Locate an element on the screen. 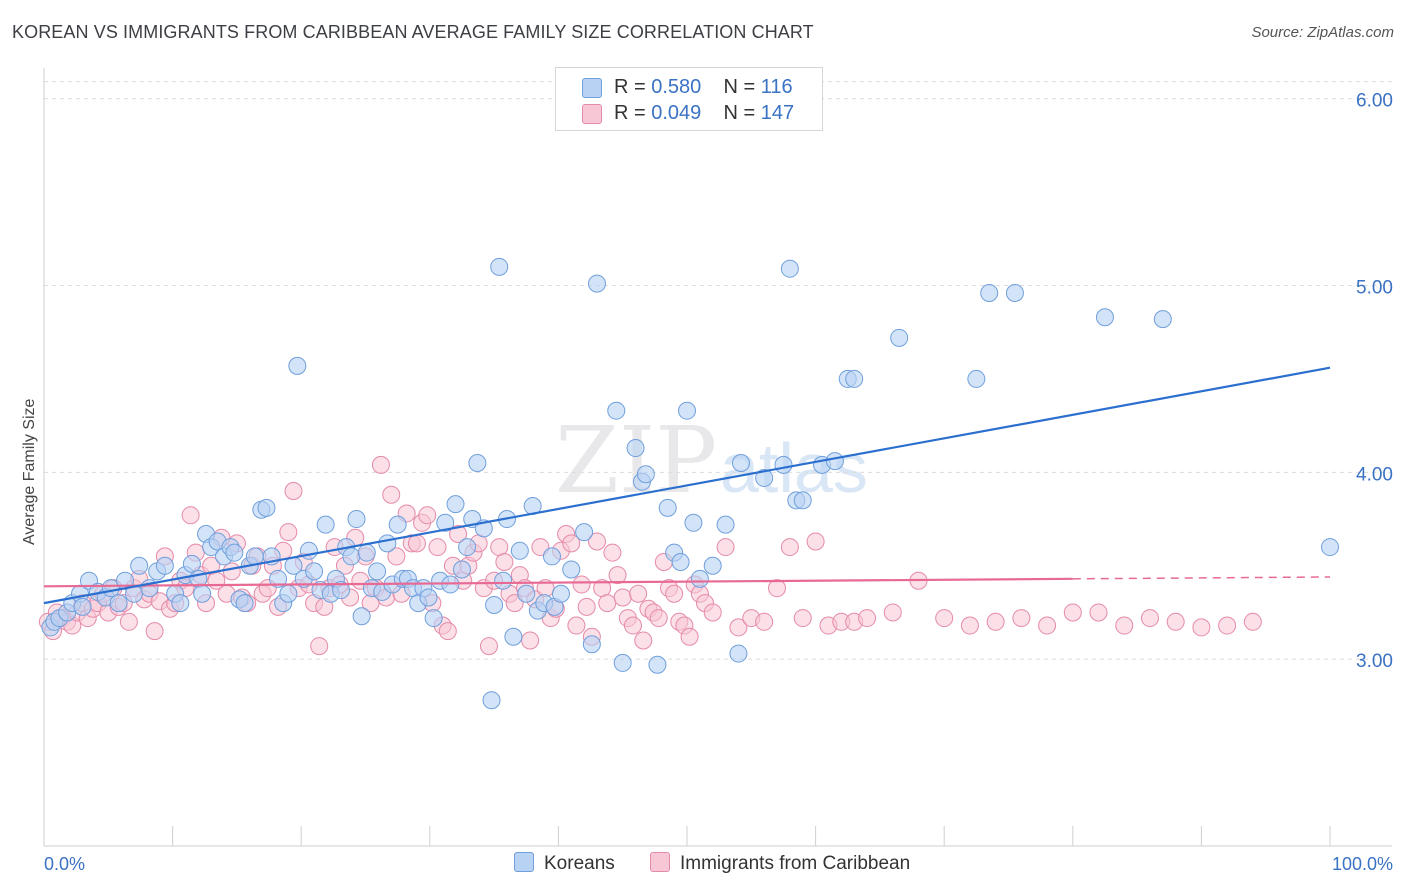  legend-n-value: 147 is located at coordinates (777, 113).